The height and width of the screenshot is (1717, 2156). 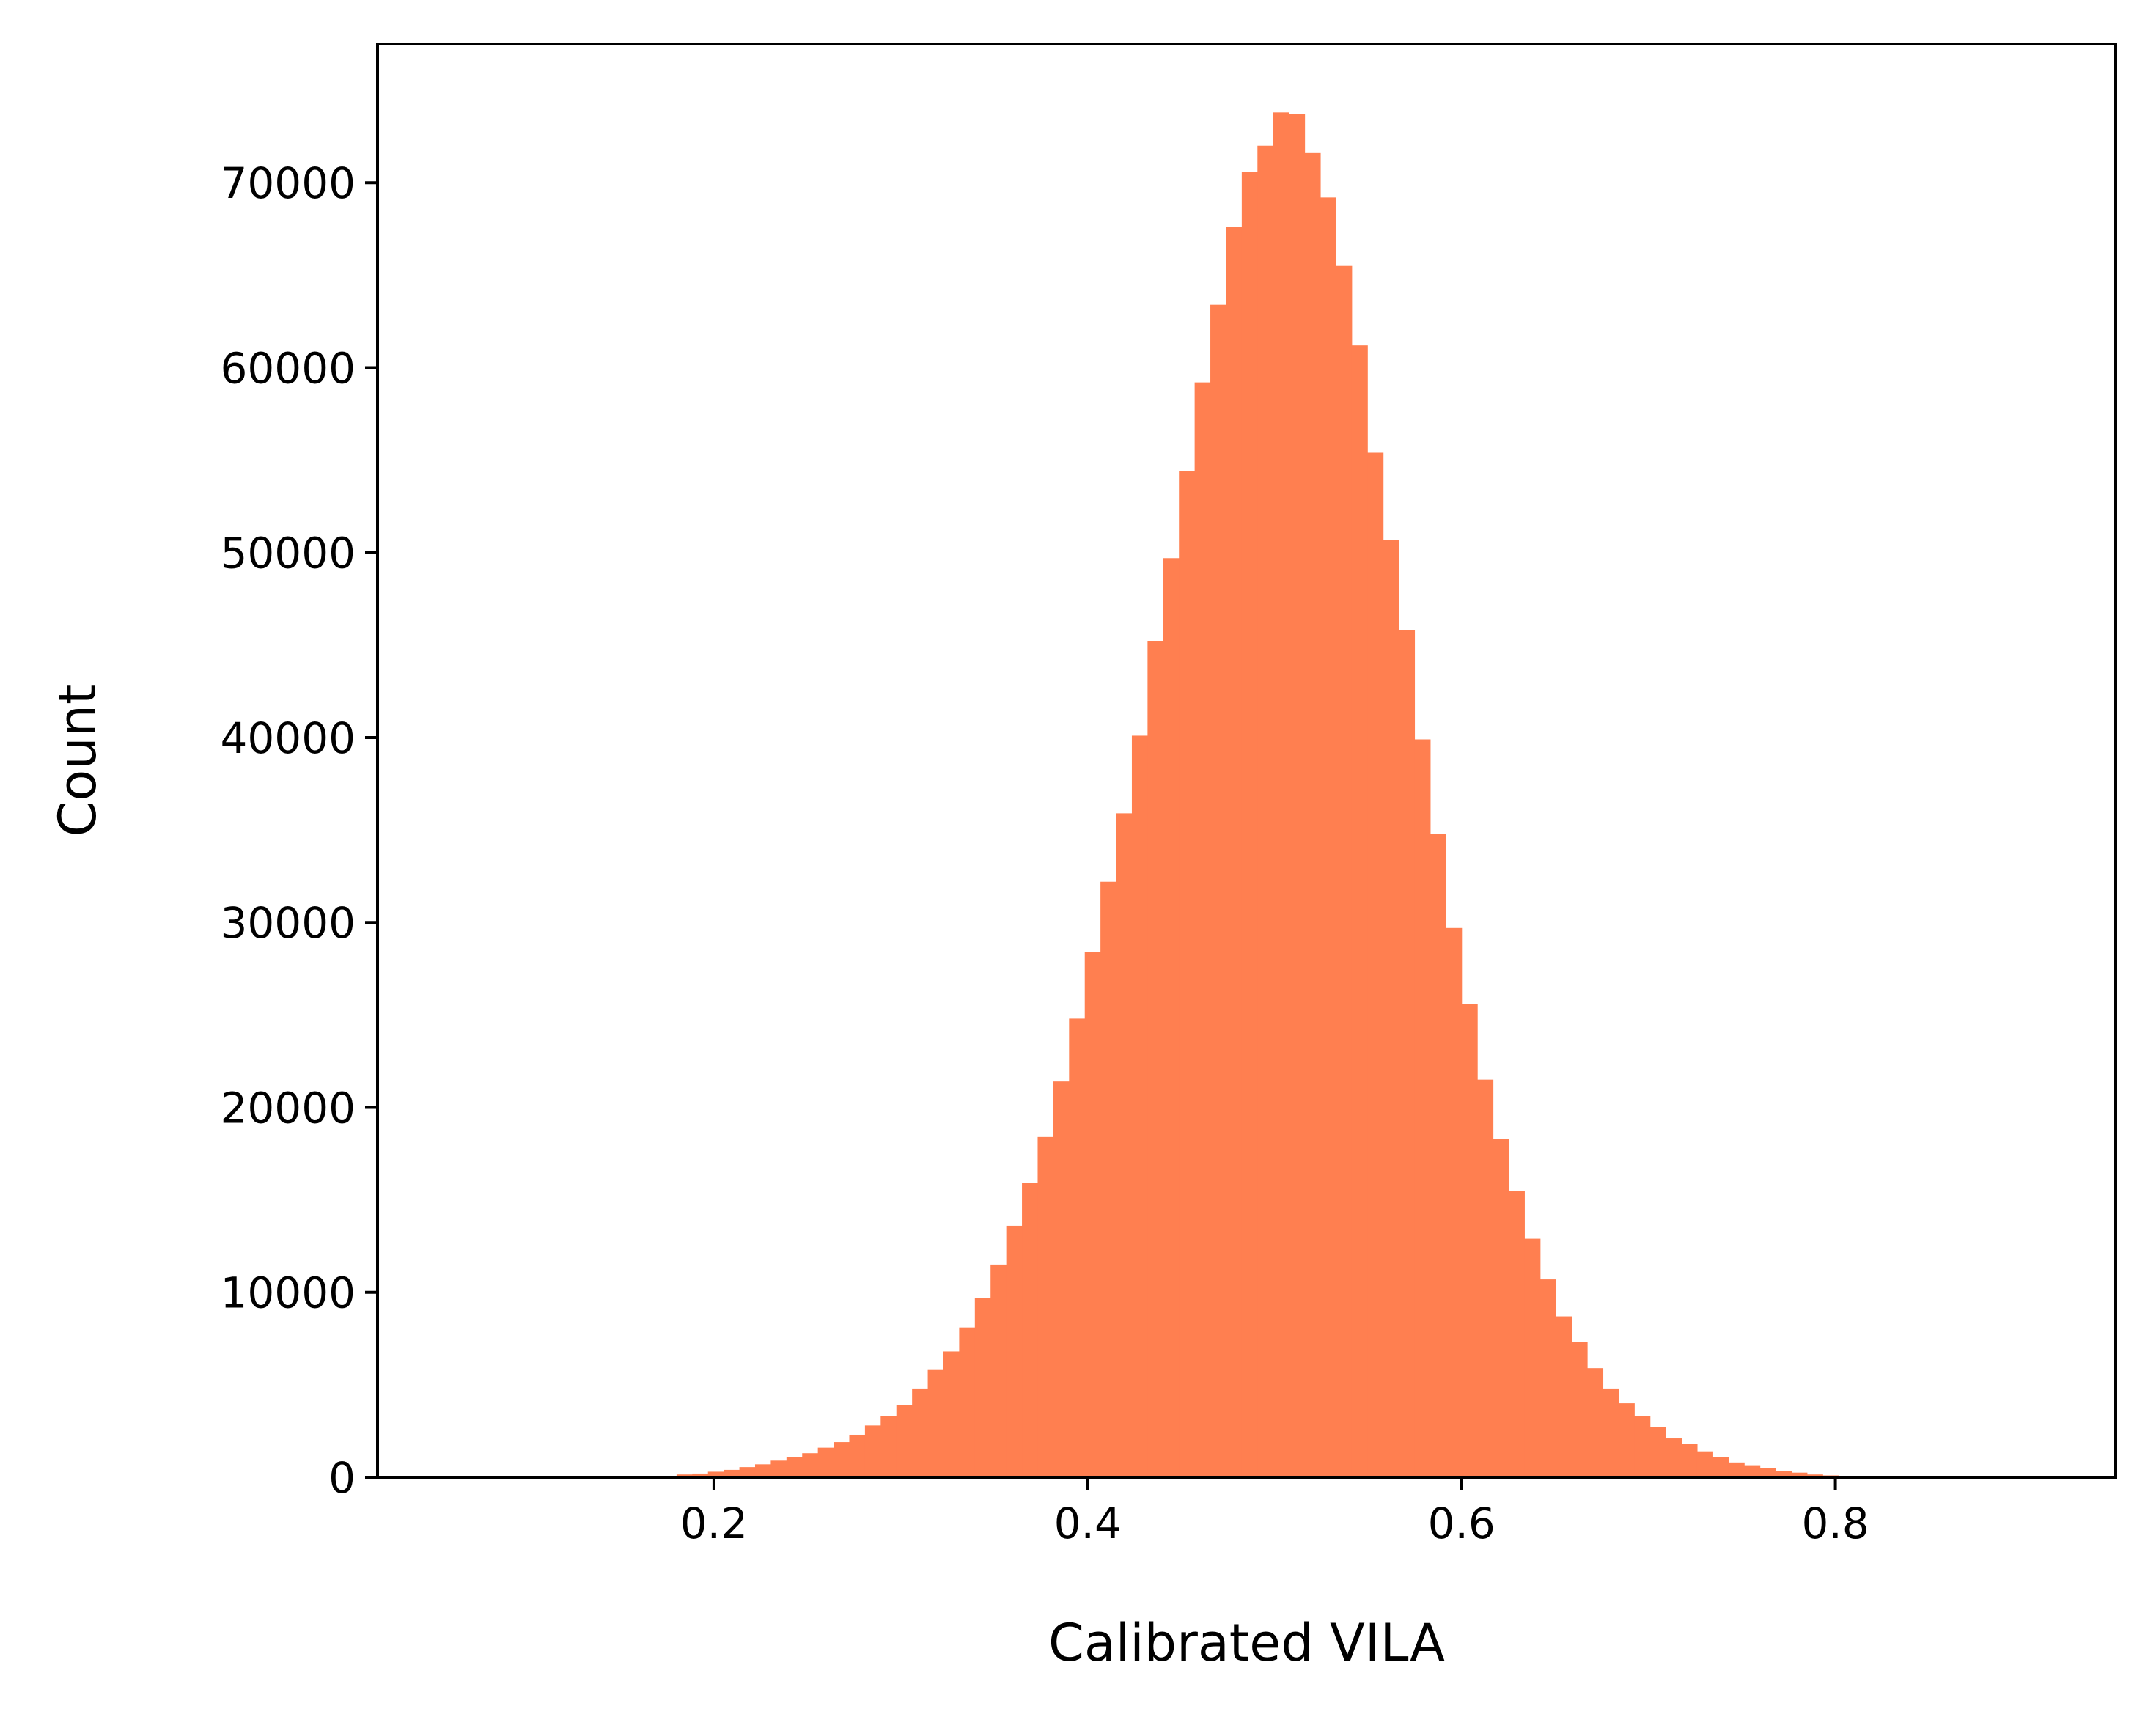 I want to click on y-tick-label: 50000, so click(x=288, y=553).